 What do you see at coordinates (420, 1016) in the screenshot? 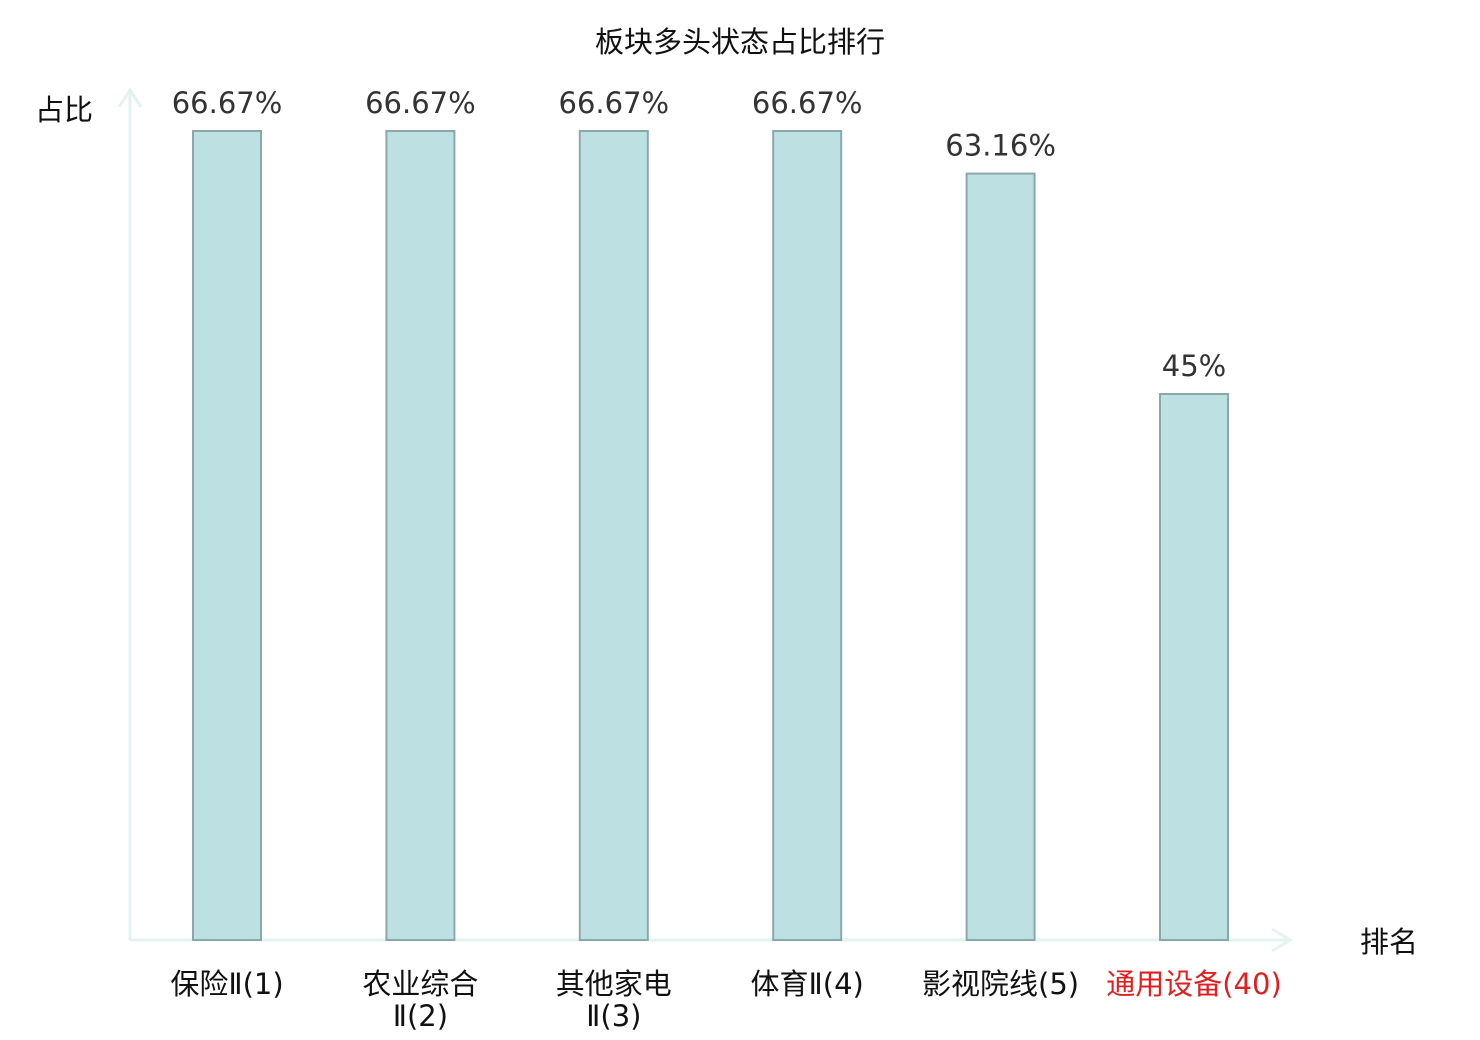
I see `category-label-2-line-2: Ⅱ(2)` at bounding box center [420, 1016].